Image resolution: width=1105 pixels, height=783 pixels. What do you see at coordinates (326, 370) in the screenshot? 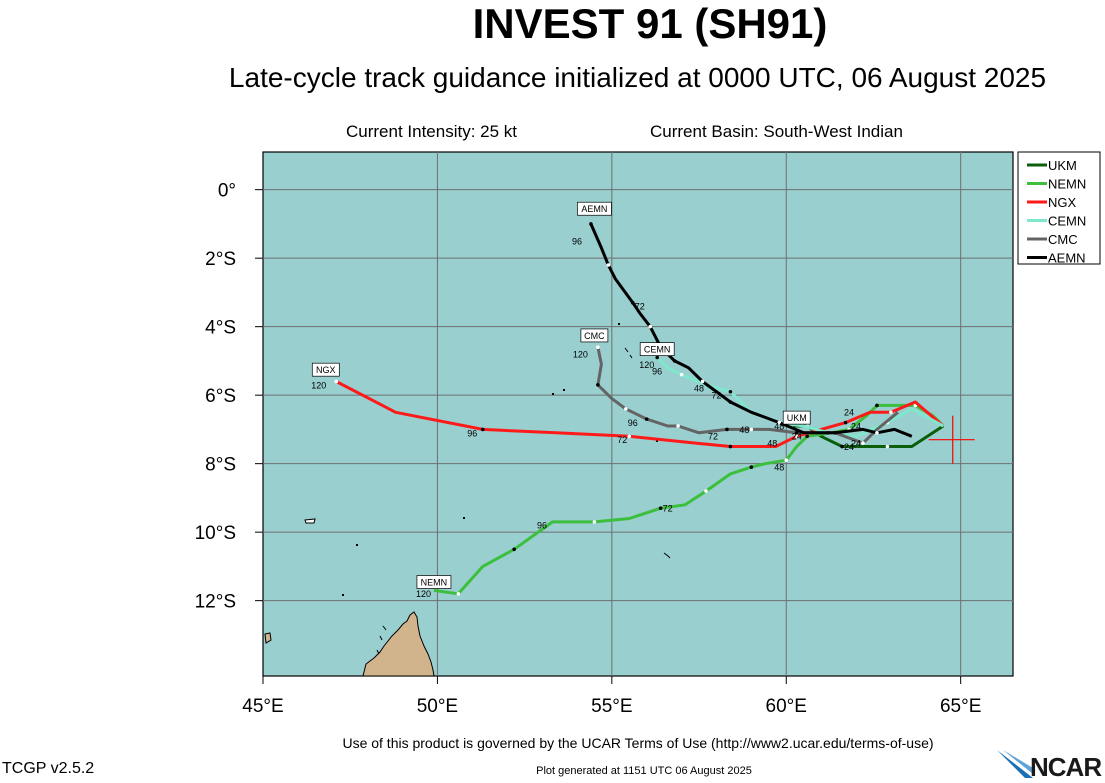
I see `track-box-text: NGX` at bounding box center [326, 370].